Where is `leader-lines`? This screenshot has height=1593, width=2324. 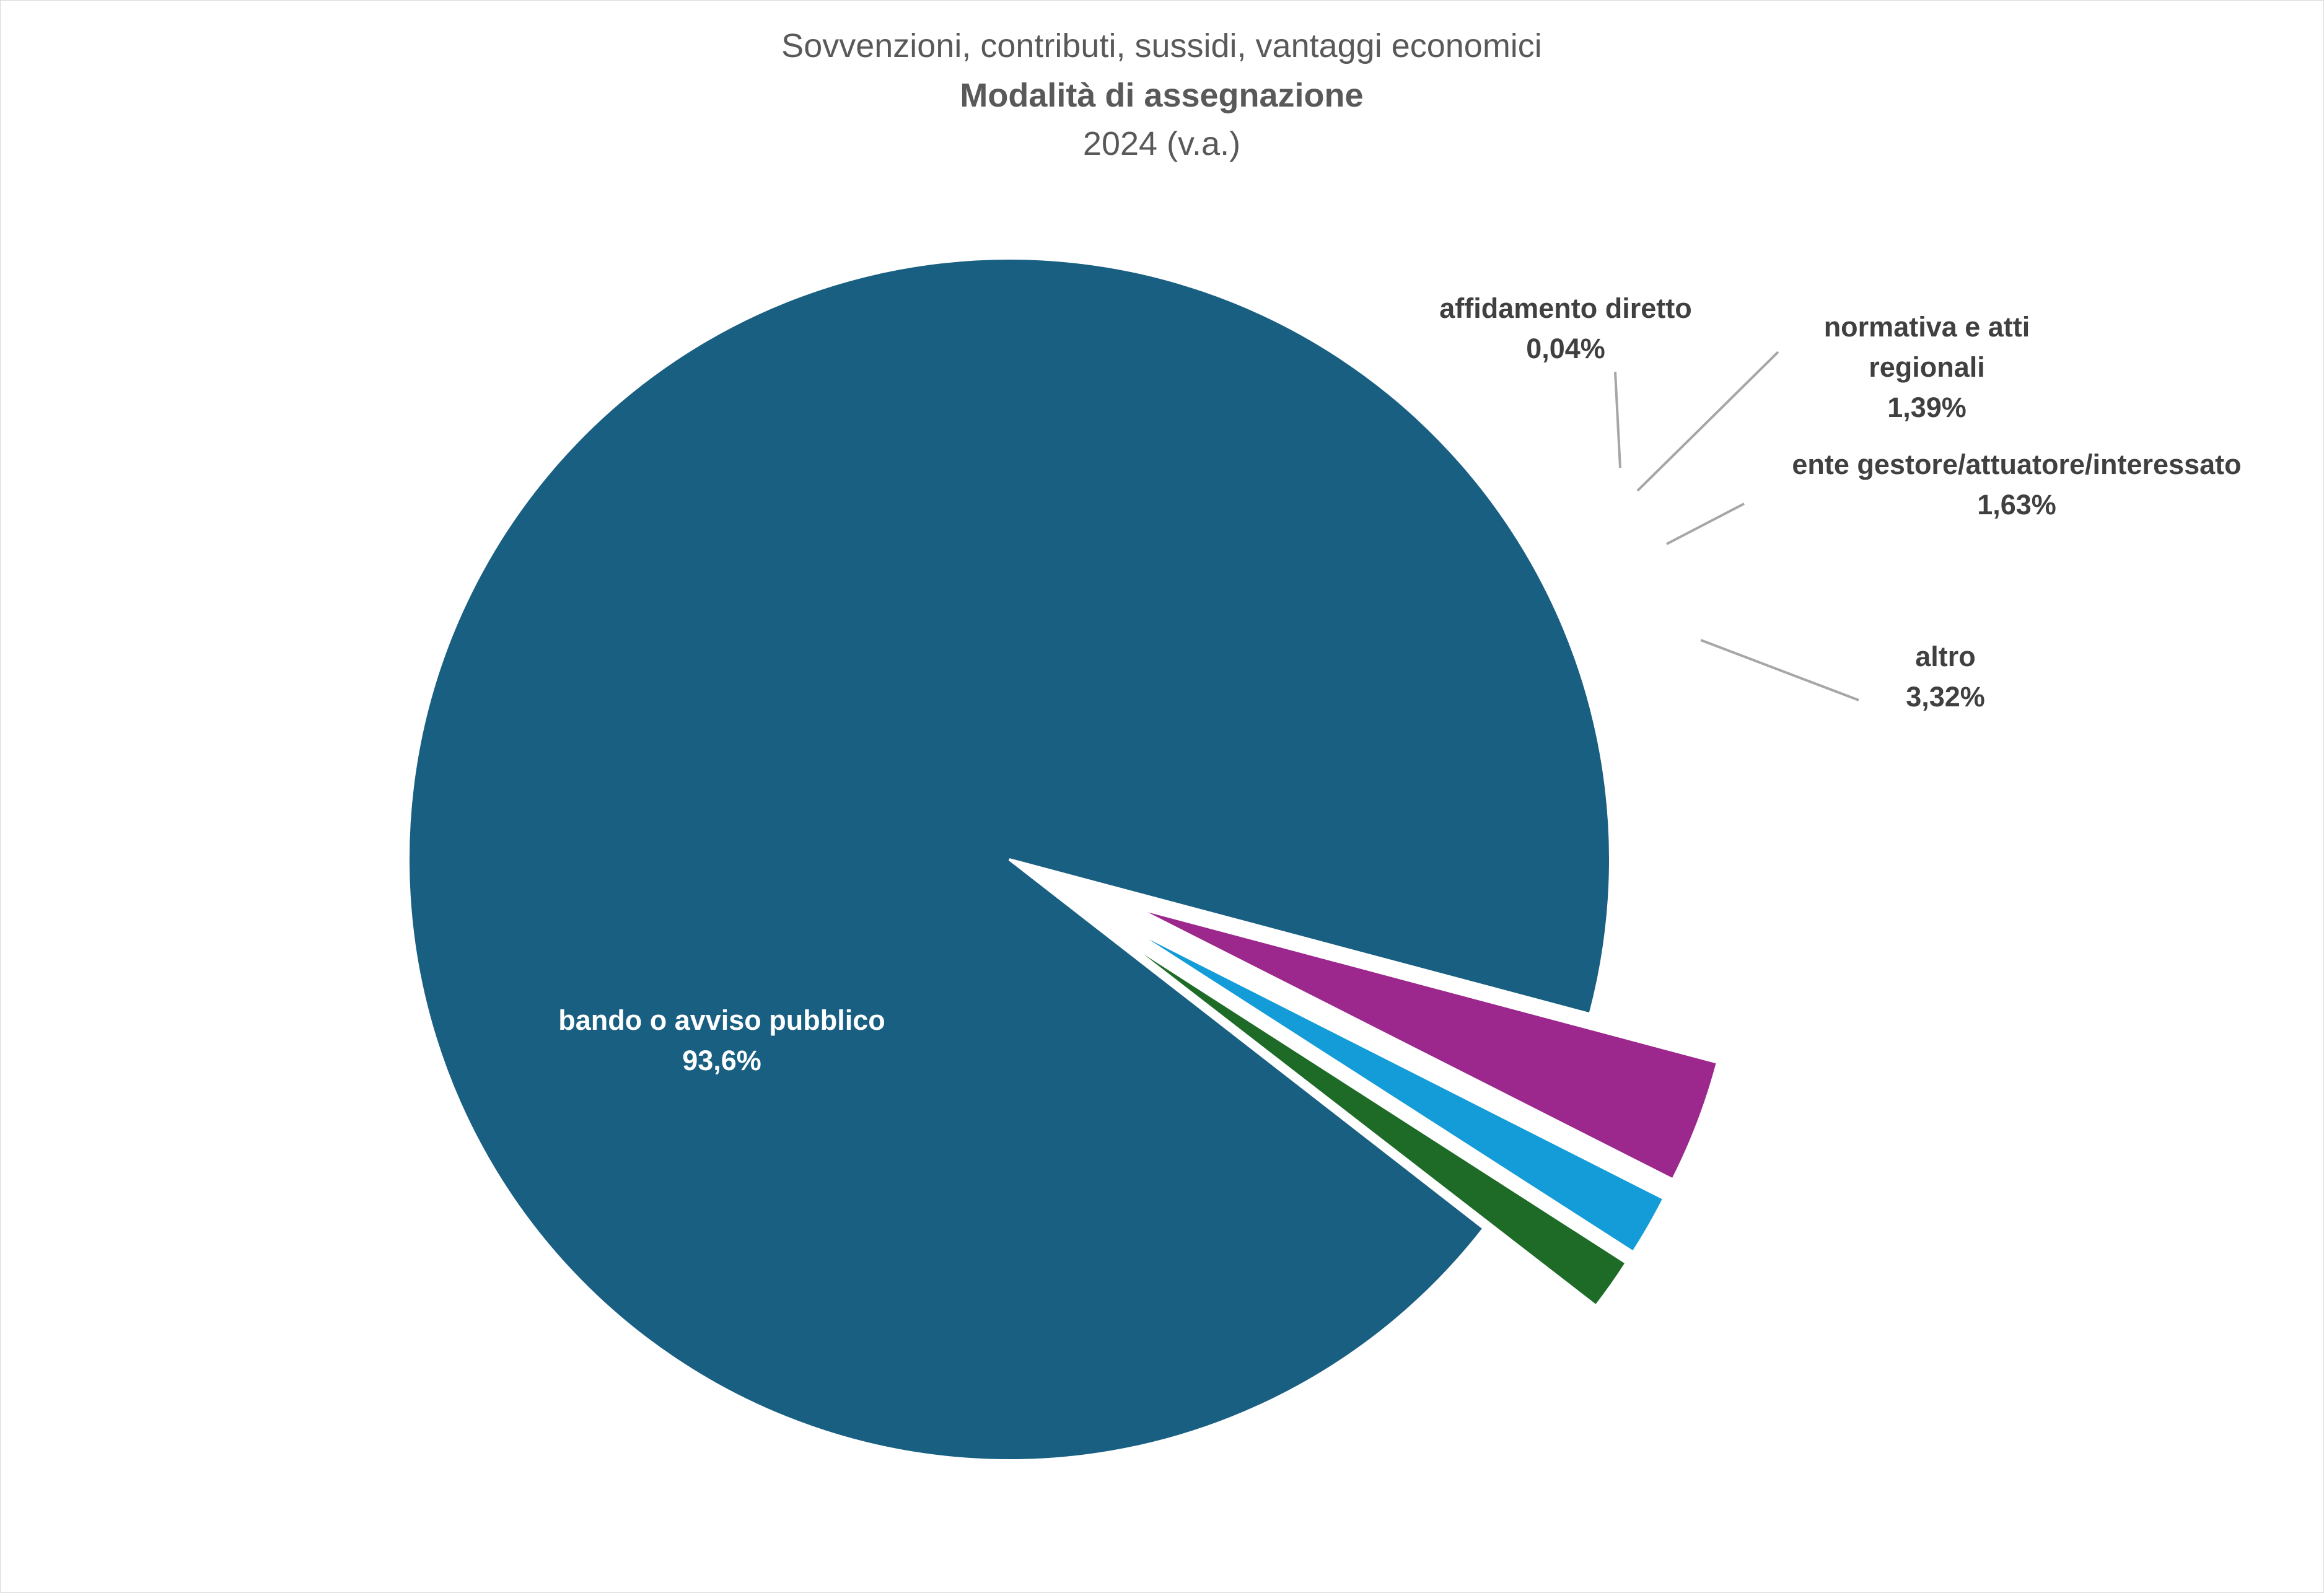 leader-lines is located at coordinates (1736, 526).